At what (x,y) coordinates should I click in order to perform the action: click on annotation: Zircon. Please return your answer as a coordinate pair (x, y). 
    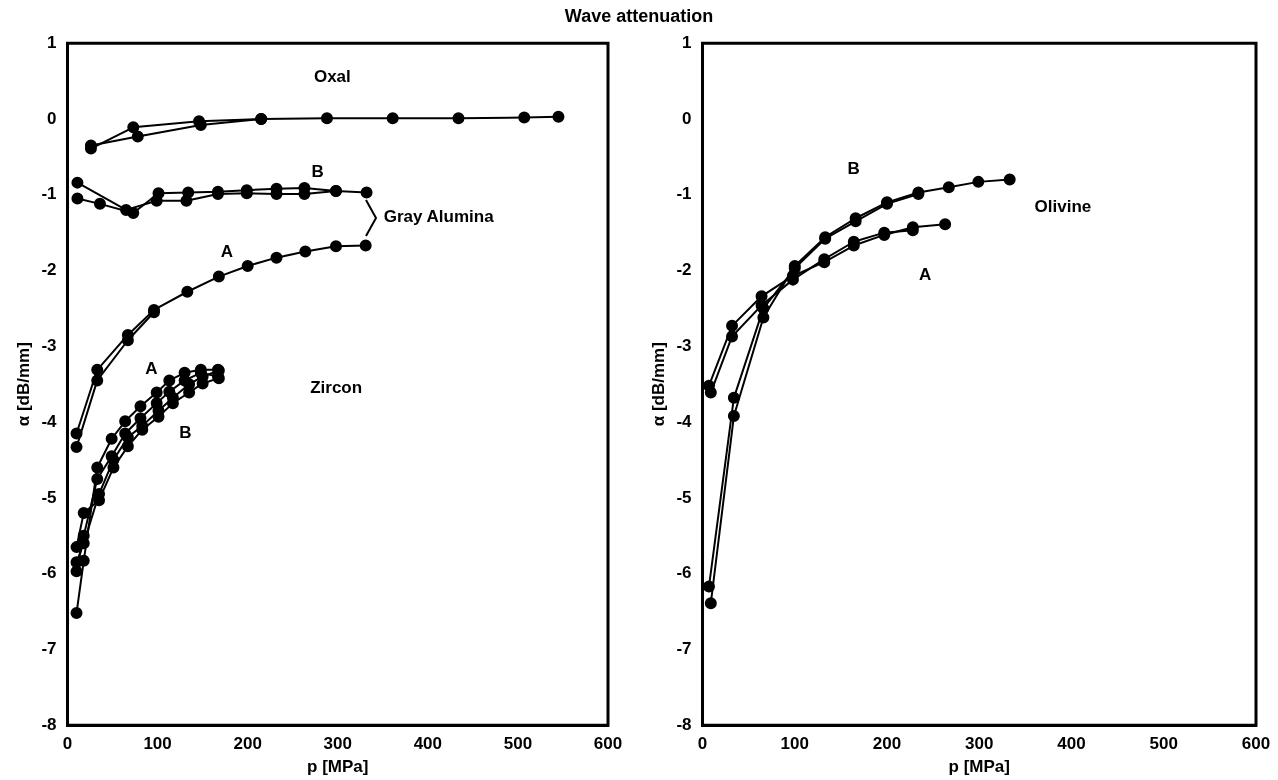
    Looking at the image, I should click on (336, 387).